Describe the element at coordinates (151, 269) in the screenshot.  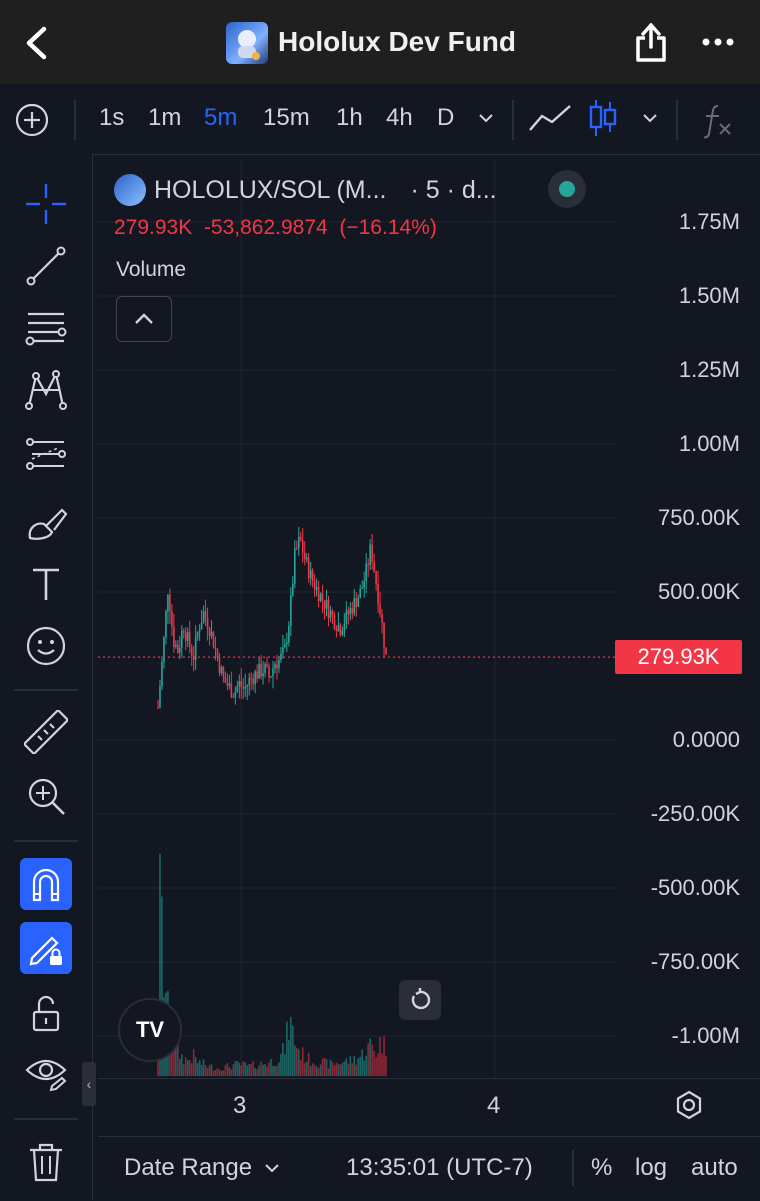
I see `volume-indicator-label: Volume` at that location.